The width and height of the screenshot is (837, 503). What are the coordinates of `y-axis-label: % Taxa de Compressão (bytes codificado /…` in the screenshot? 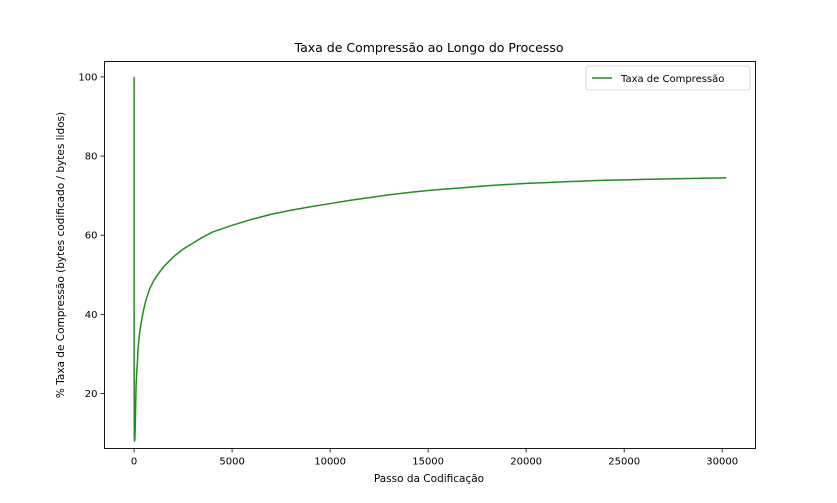 It's located at (61, 255).